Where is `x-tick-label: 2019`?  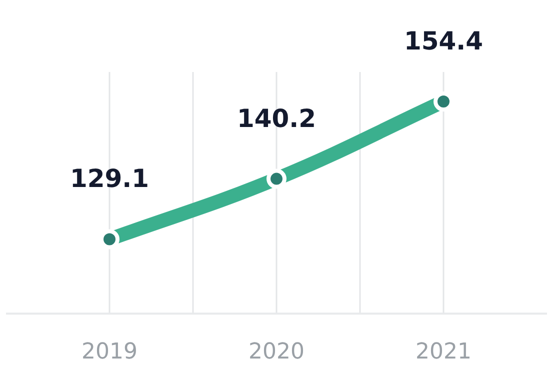 x-tick-label: 2019 is located at coordinates (110, 352).